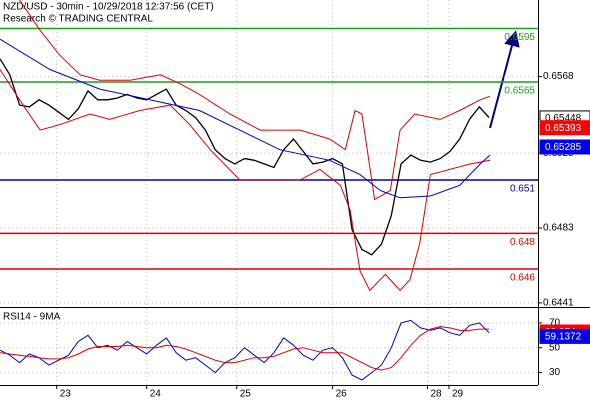  What do you see at coordinates (246, 394) in the screenshot?
I see `x-tick-label: 25` at bounding box center [246, 394].